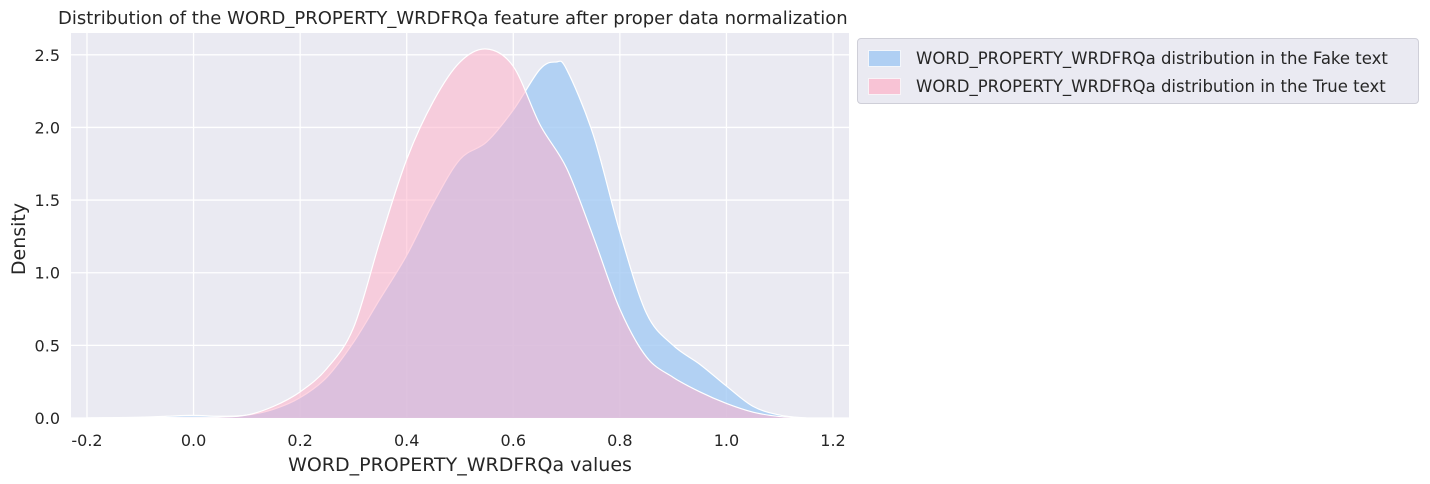 The width and height of the screenshot is (1430, 484). I want to click on y-tick-label: 0.5, so click(47, 345).